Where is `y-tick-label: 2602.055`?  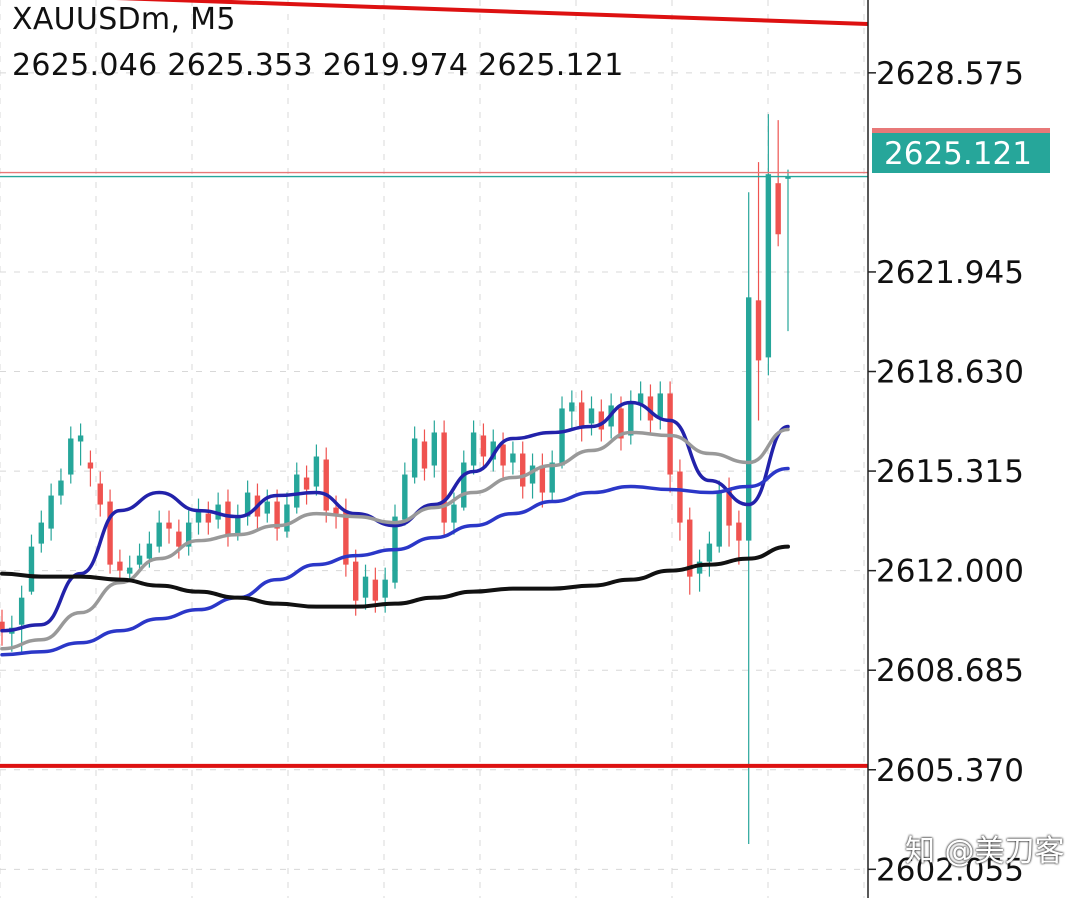
y-tick-label: 2602.055 is located at coordinates (950, 870).